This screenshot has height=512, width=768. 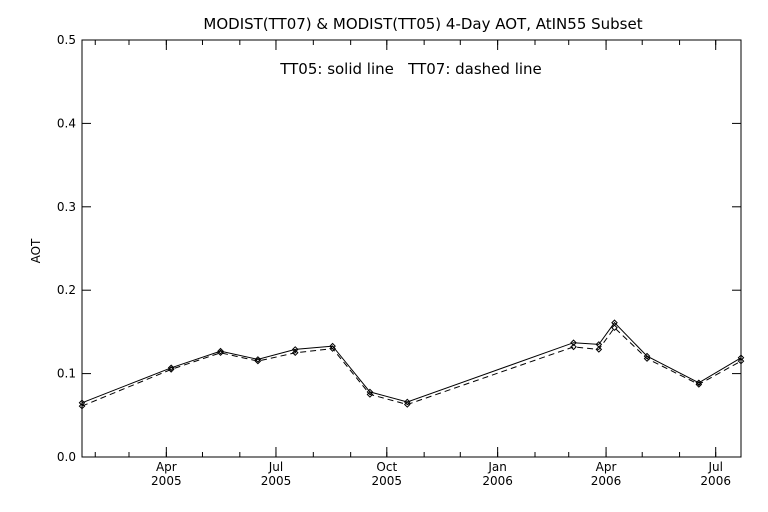 What do you see at coordinates (66, 207) in the screenshot?
I see `y-tick-label: 0.3` at bounding box center [66, 207].